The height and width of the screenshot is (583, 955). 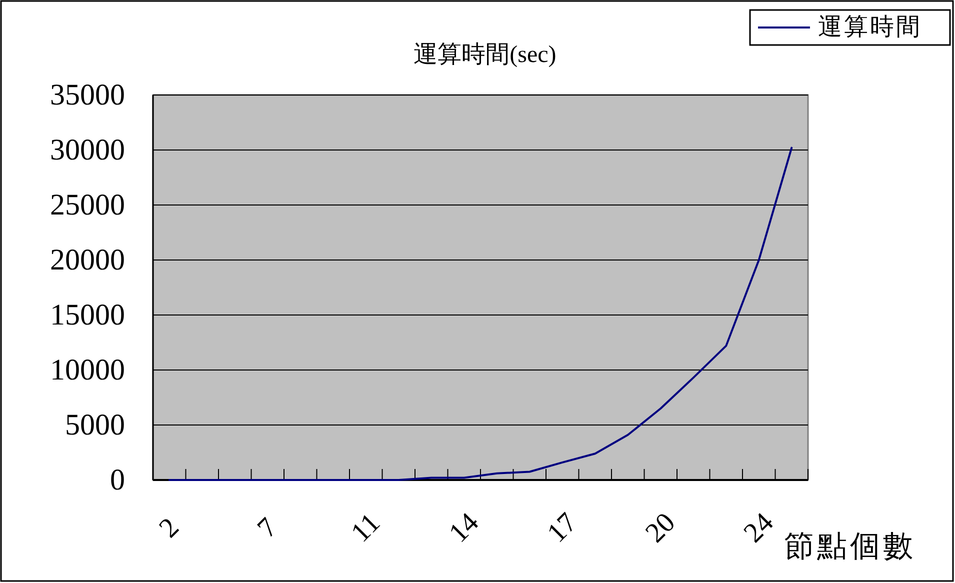 What do you see at coordinates (117, 480) in the screenshot?
I see `y-tick-label: 0` at bounding box center [117, 480].